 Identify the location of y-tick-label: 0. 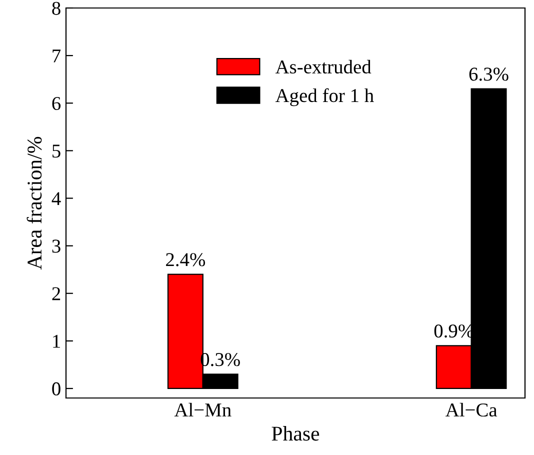
(56, 389).